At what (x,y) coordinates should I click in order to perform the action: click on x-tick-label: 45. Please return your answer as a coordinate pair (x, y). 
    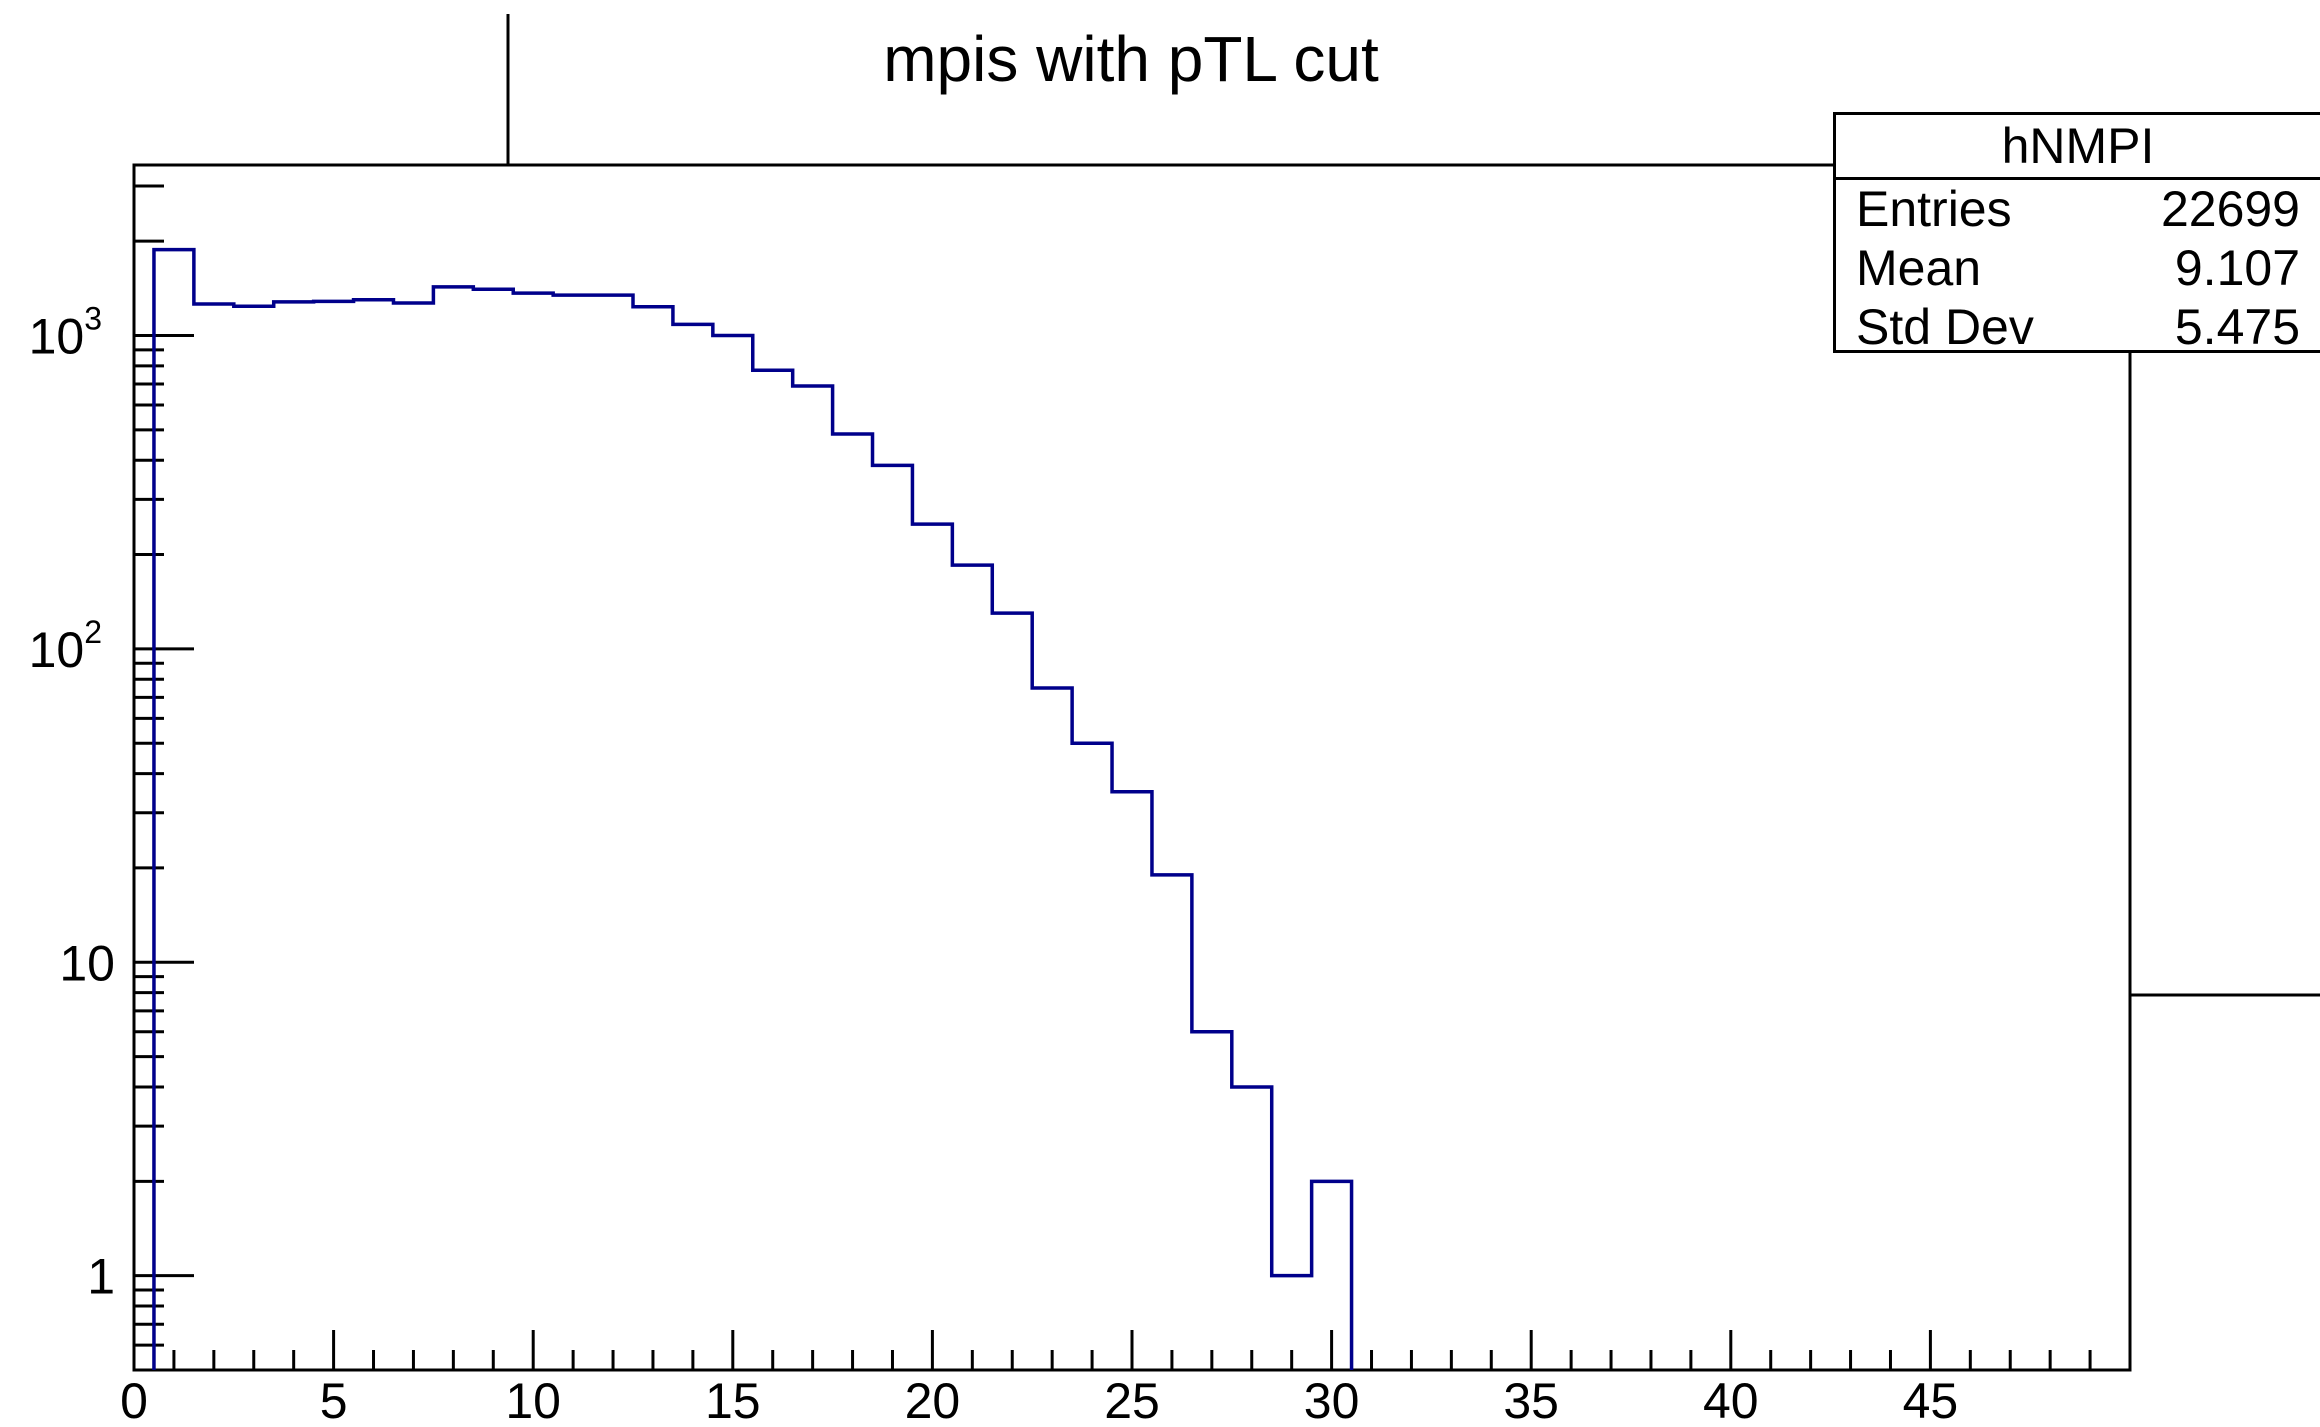
    Looking at the image, I should click on (1931, 1400).